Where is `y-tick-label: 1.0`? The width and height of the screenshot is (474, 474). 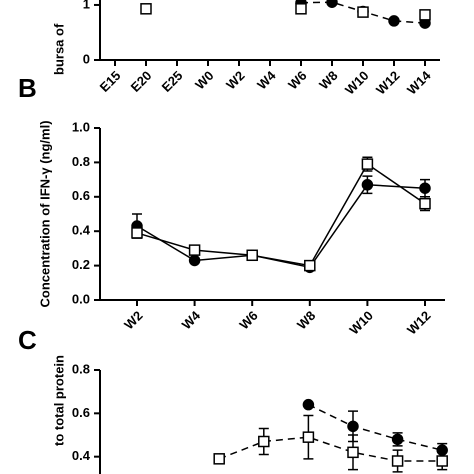 y-tick-label: 1.0 is located at coordinates (81, 126).